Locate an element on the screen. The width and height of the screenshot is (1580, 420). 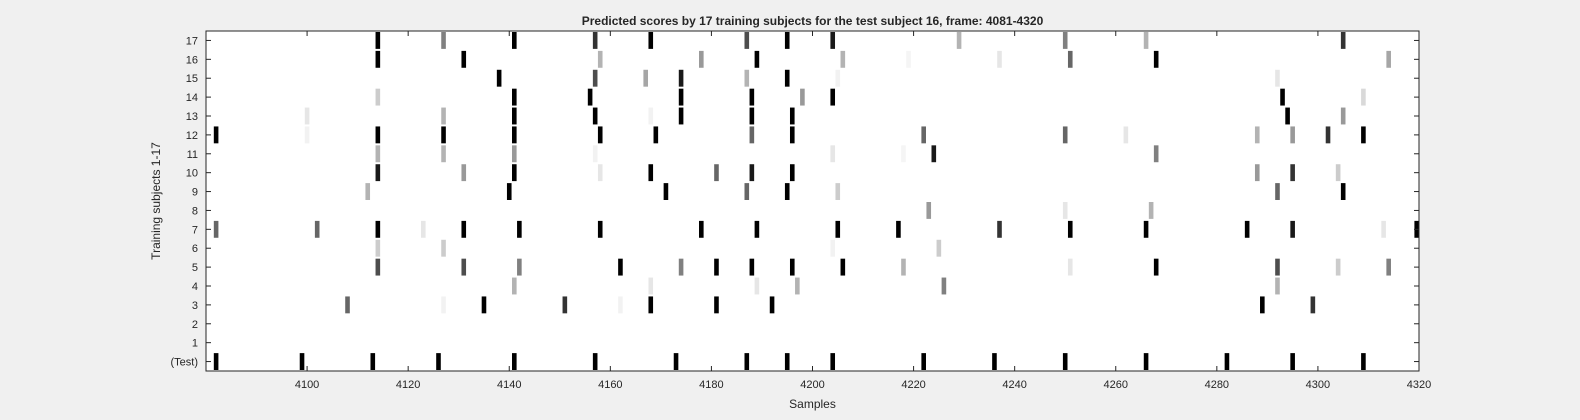
y-tick-label: 1 is located at coordinates (195, 344).